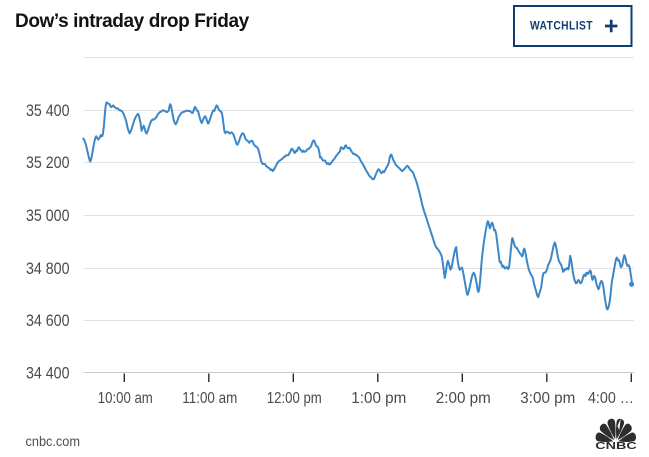 The height and width of the screenshot is (457, 649). What do you see at coordinates (378, 398) in the screenshot?
I see `svg-text: 1:00 pm` at bounding box center [378, 398].